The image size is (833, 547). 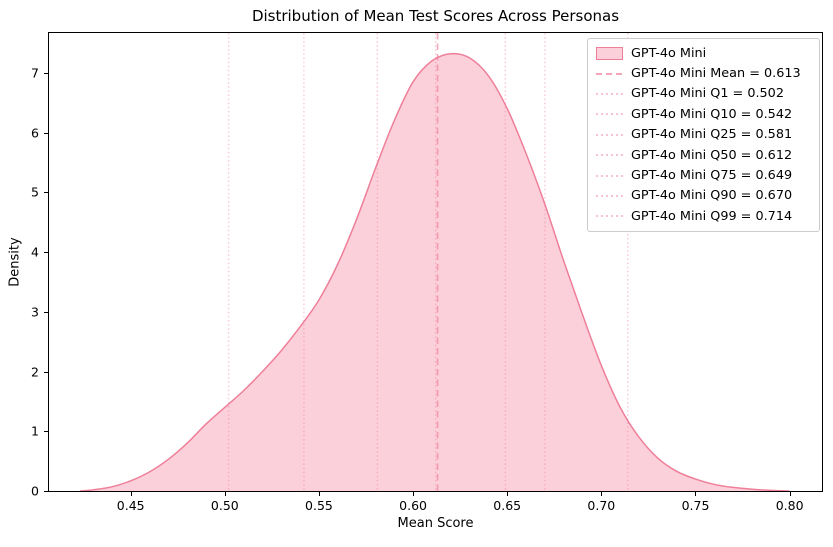 What do you see at coordinates (712, 114) in the screenshot?
I see `legend-label: GPT-4o Mini Q10 = 0.542` at bounding box center [712, 114].